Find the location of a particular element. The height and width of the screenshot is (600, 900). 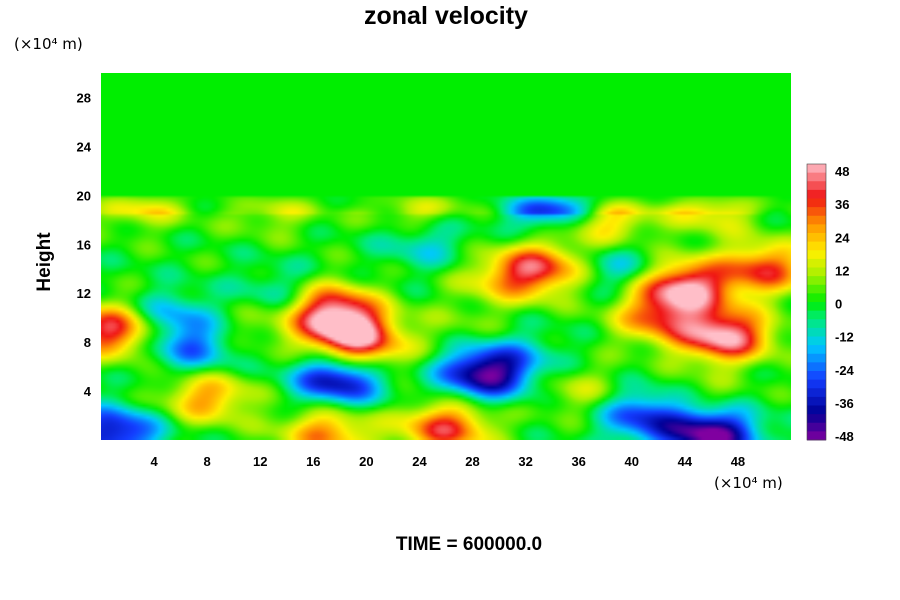

colorbar-frame is located at coordinates (816, 302).